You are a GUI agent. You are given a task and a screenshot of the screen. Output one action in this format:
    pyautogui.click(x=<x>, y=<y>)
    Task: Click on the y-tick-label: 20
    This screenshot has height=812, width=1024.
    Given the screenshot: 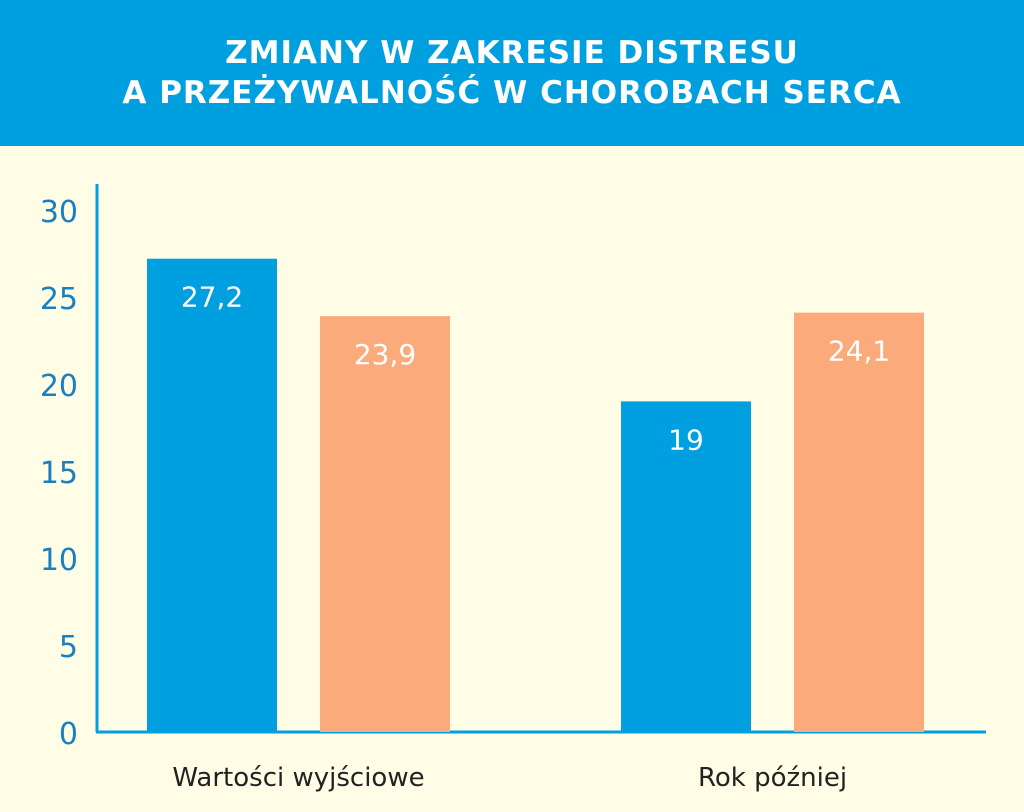 What is the action you would take?
    pyautogui.click(x=59, y=386)
    